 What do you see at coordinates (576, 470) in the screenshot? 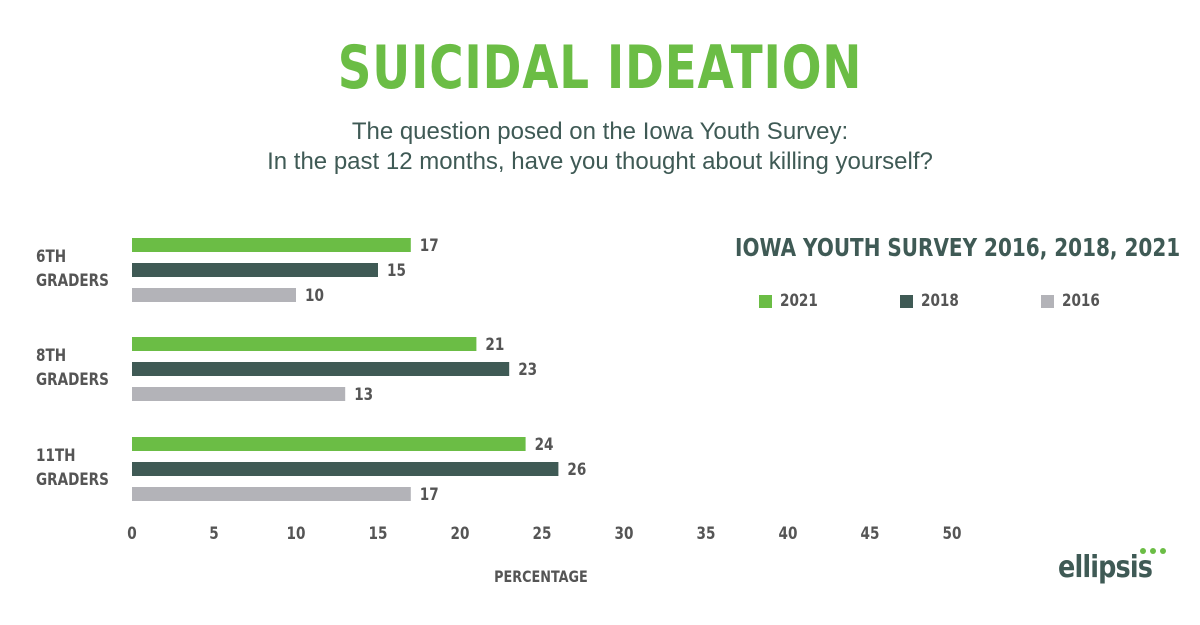
I see `data-label-2018-2: 26` at bounding box center [576, 470].